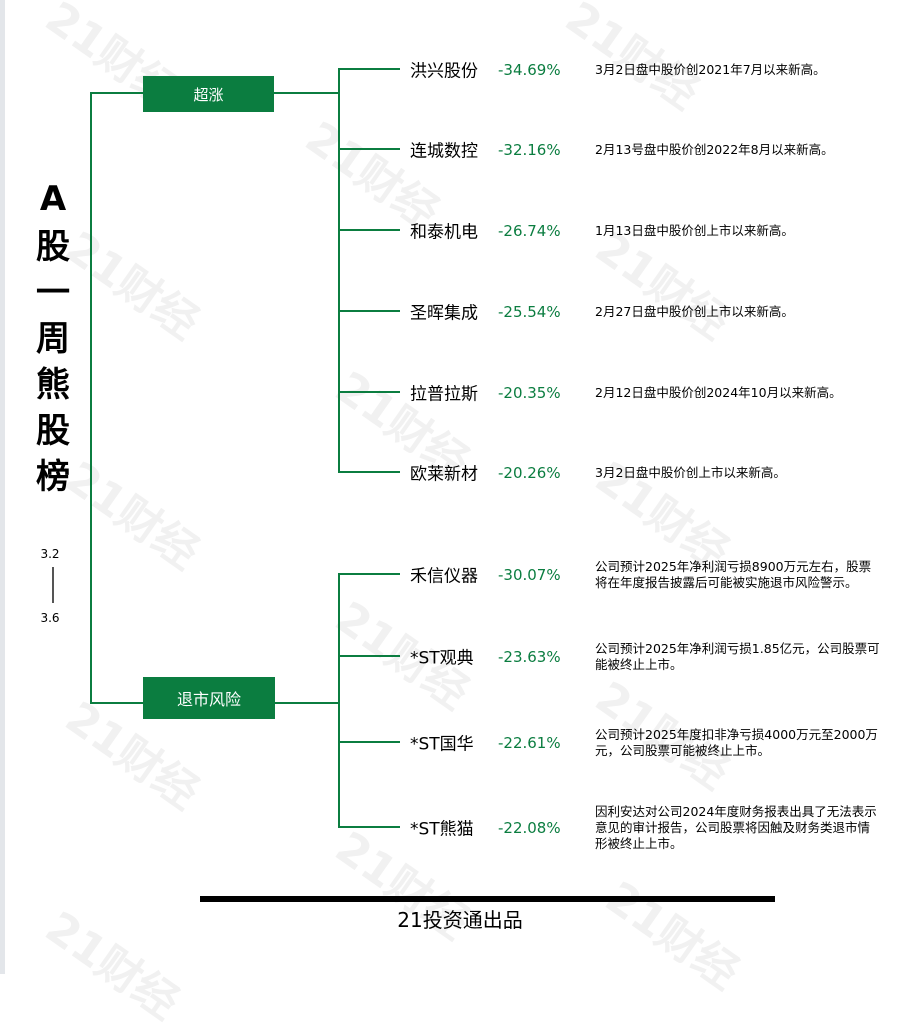 This screenshot has width=900, height=1031. Describe the element at coordinates (444, 151) in the screenshot. I see `stock-name: 连城数控` at that location.